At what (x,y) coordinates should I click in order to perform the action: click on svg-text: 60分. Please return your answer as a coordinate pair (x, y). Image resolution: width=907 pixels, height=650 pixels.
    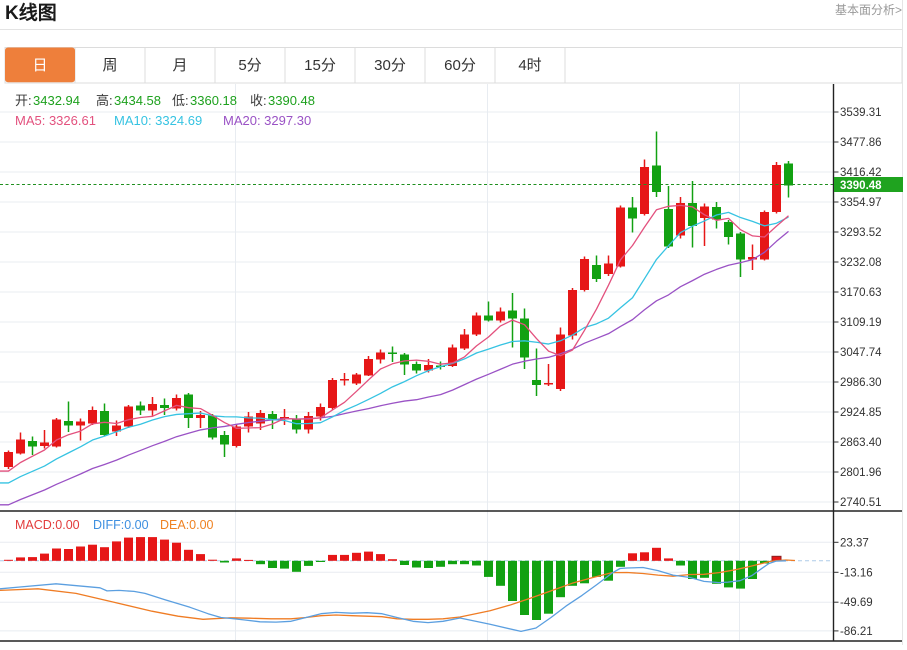
    Looking at the image, I should click on (460, 65).